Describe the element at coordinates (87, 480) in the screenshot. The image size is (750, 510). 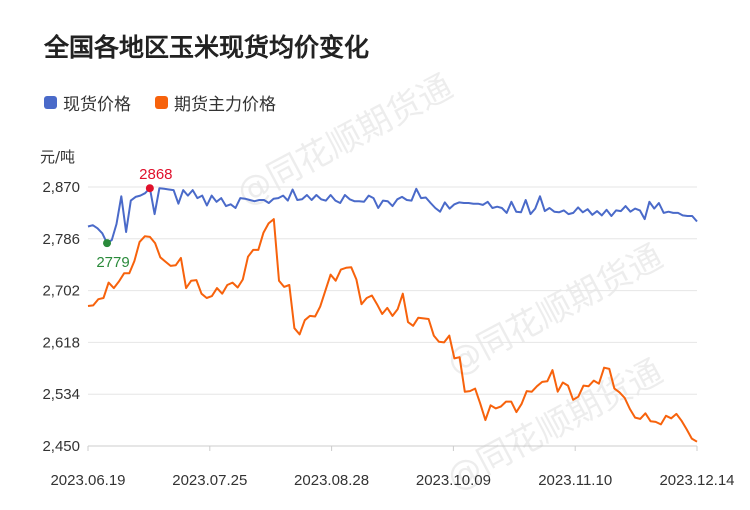
I see `x-tick-label-0: 2023.06.19` at that location.